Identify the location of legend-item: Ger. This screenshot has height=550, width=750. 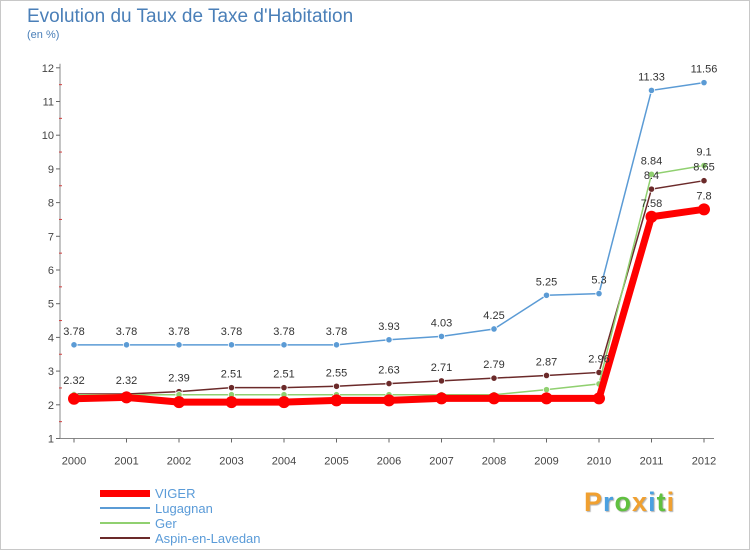
(230, 523).